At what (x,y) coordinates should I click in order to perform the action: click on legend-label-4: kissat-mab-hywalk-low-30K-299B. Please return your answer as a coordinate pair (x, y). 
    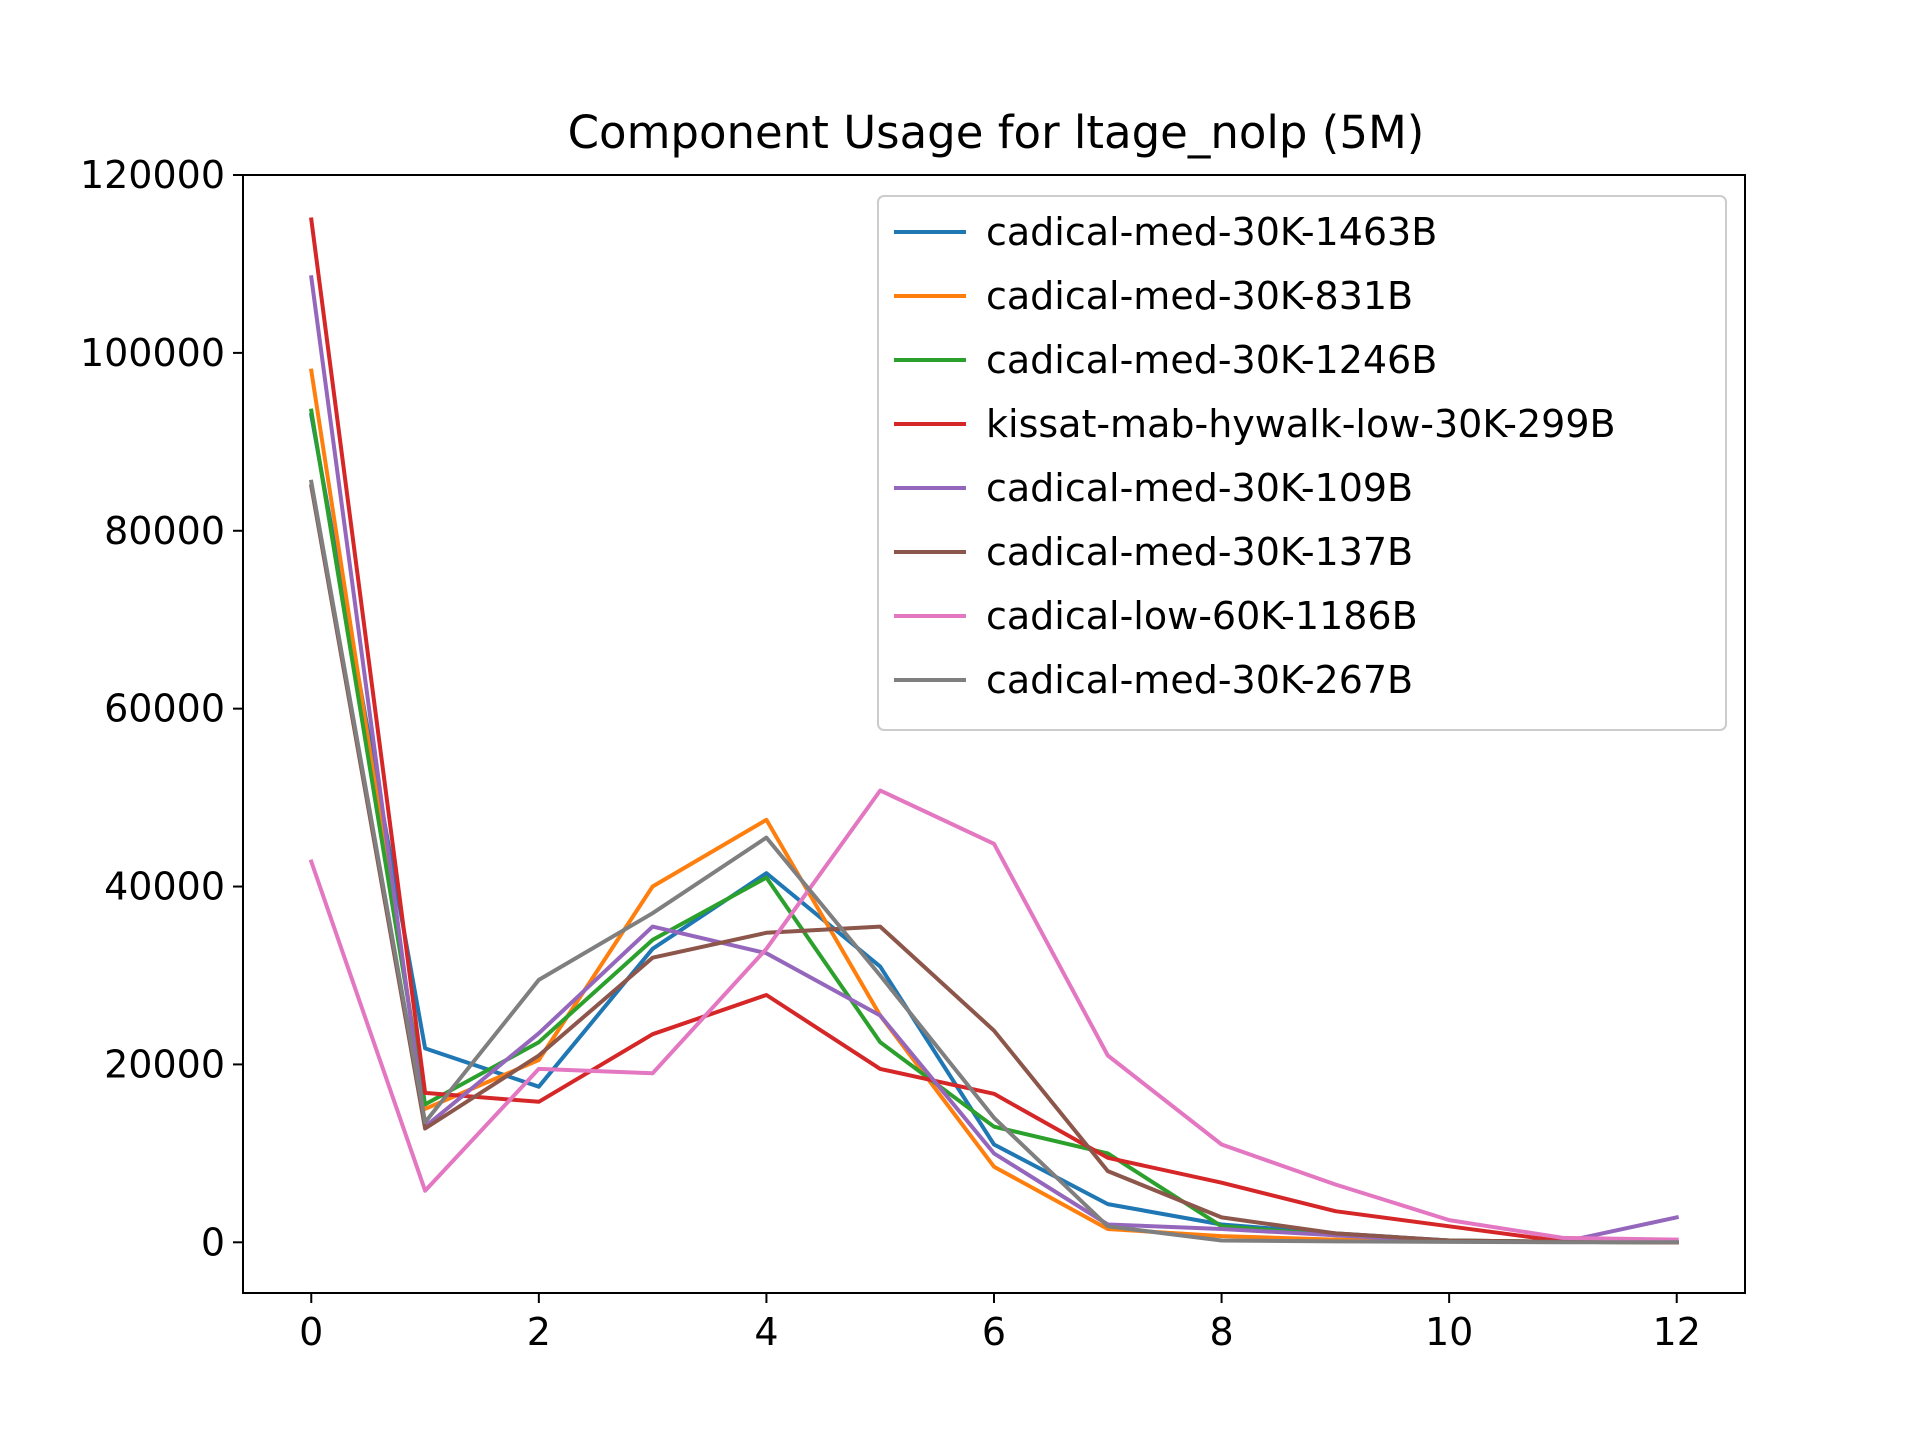
    Looking at the image, I should click on (1301, 424).